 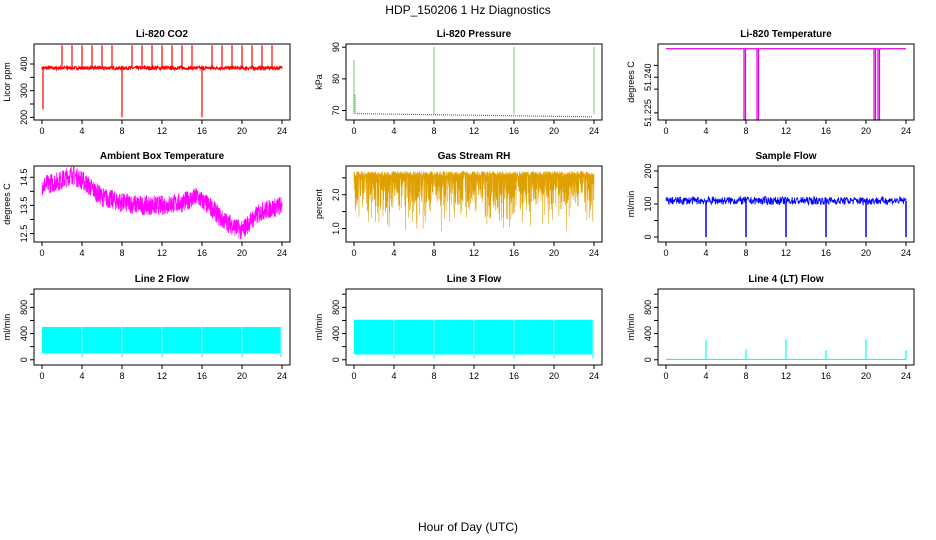 I want to click on plot-frame, so click(x=474, y=82).